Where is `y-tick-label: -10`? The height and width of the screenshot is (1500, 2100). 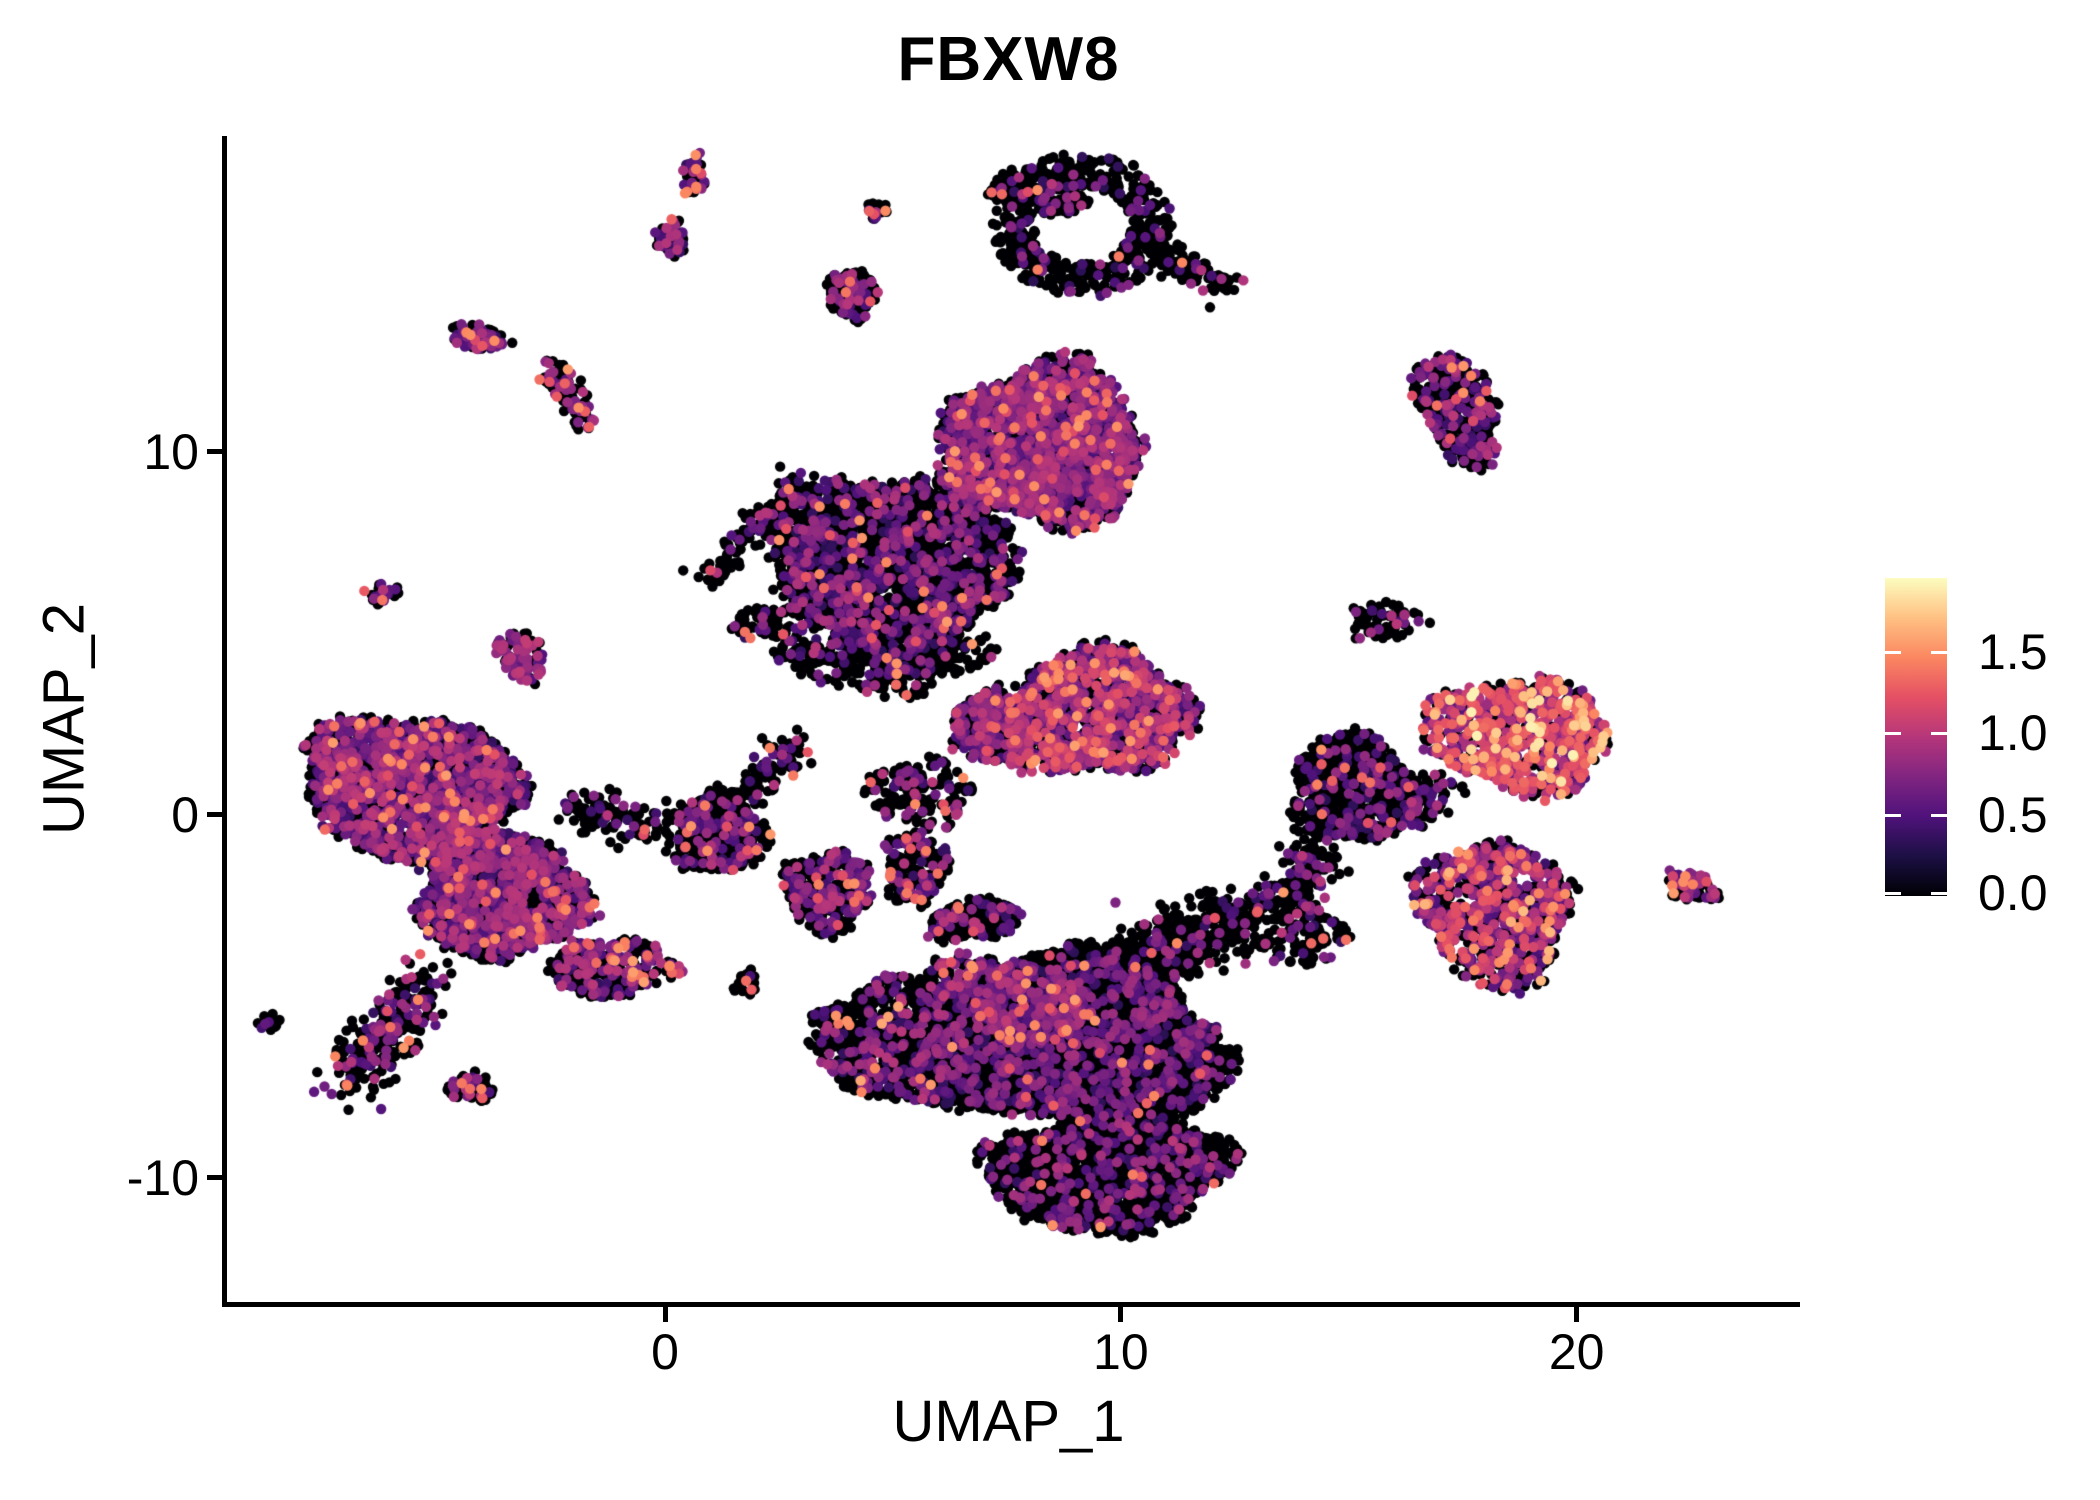 y-tick-label: -10 is located at coordinates (162, 1177).